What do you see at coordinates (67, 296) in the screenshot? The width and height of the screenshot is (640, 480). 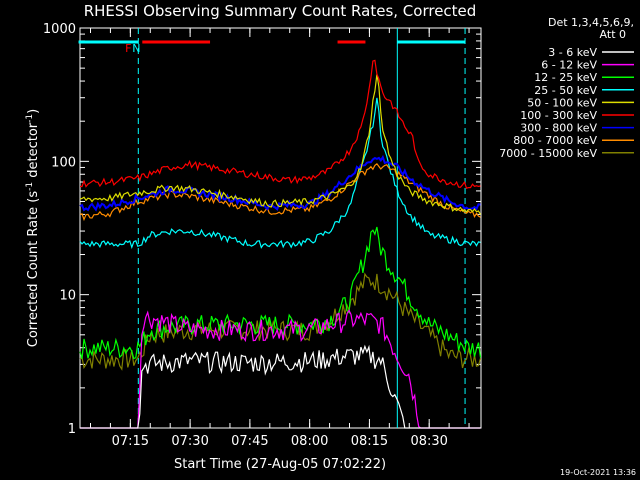 I see `y-tick-label: 10` at bounding box center [67, 296].